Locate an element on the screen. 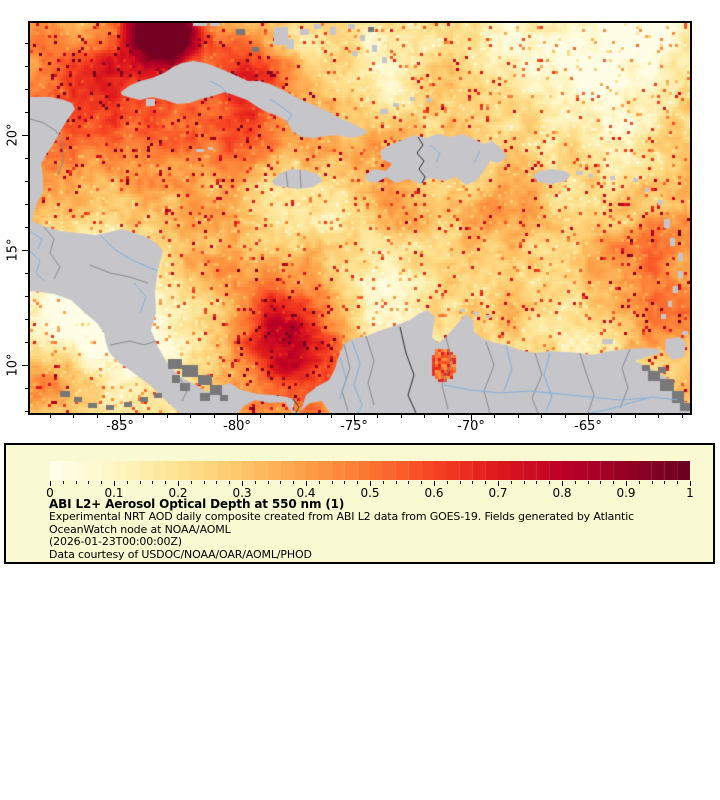 The height and width of the screenshot is (800, 720). colorbar-tick-label: 0.1 is located at coordinates (114, 493).